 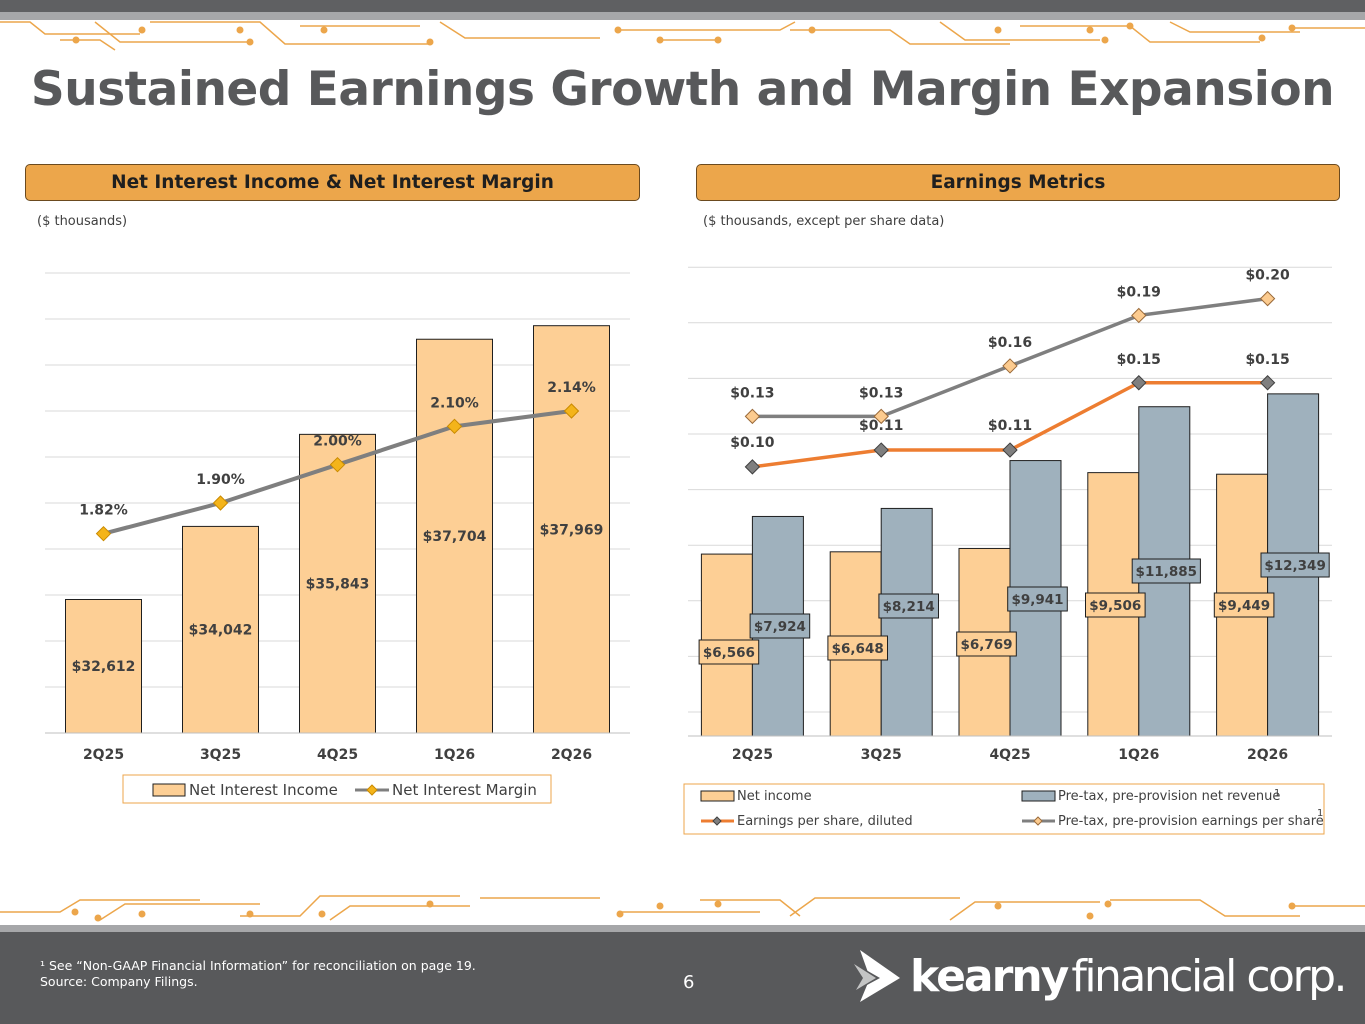 I want to click on brand-name-light: financial corp., so click(x=1209, y=976).